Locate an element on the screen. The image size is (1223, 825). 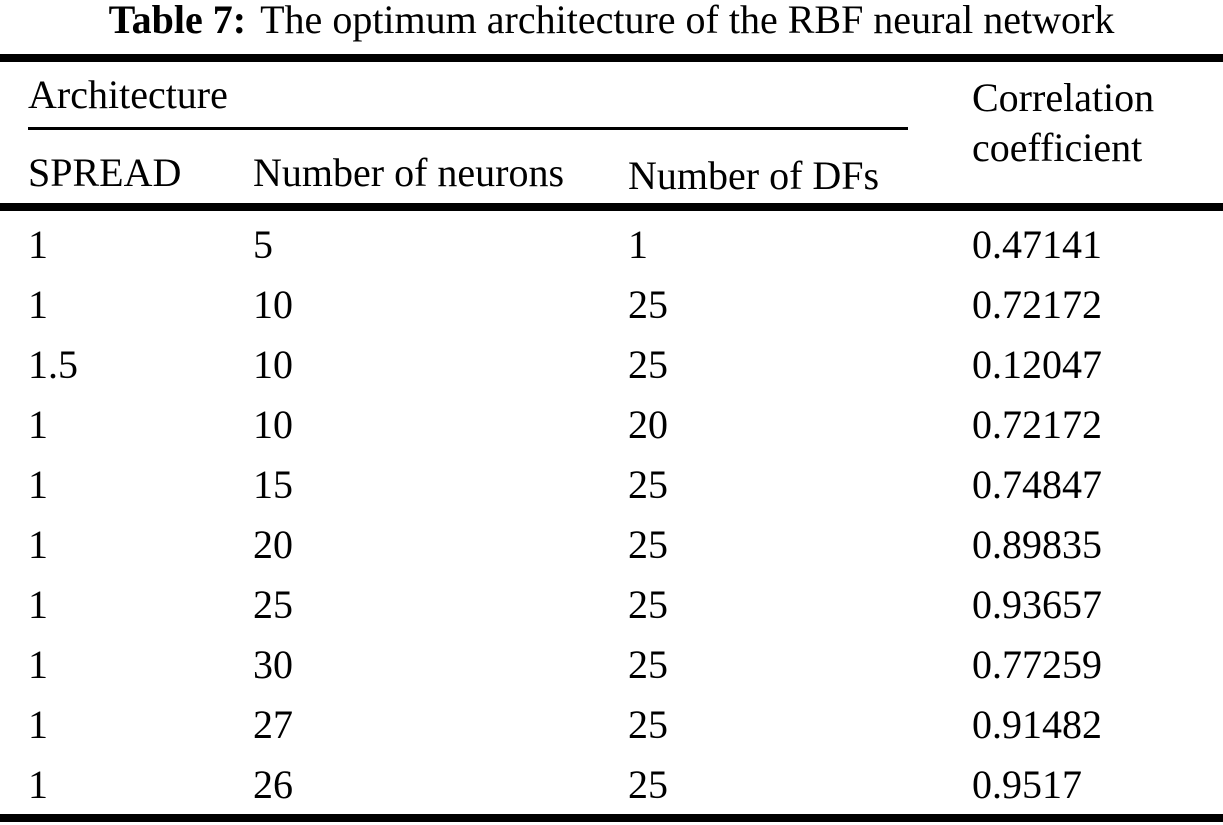
cell-correlation-coefficient: 0.93657 is located at coordinates (1037, 604).